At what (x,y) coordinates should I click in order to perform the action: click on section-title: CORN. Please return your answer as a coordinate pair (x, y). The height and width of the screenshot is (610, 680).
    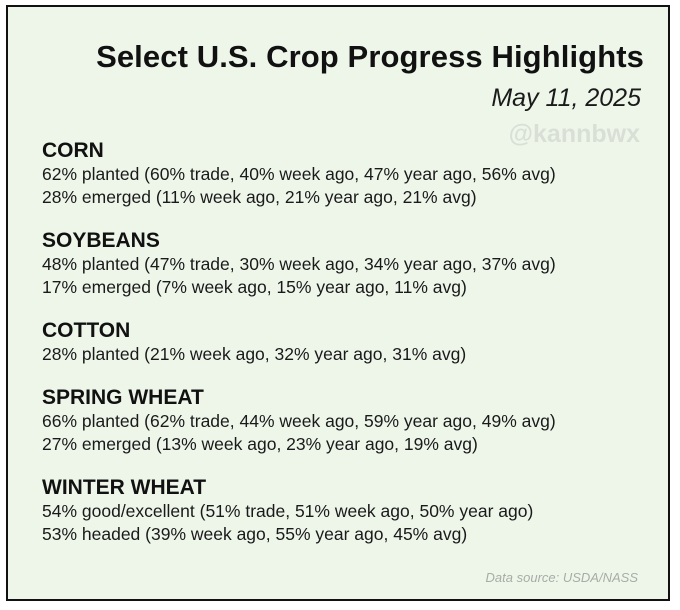
    Looking at the image, I should click on (73, 150).